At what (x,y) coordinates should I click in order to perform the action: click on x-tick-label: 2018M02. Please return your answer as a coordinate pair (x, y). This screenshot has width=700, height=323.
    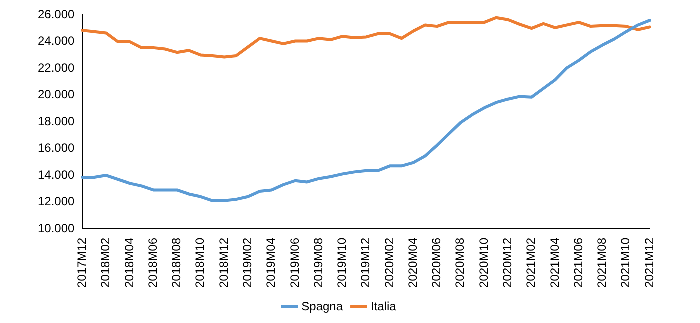
    Looking at the image, I should click on (105, 263).